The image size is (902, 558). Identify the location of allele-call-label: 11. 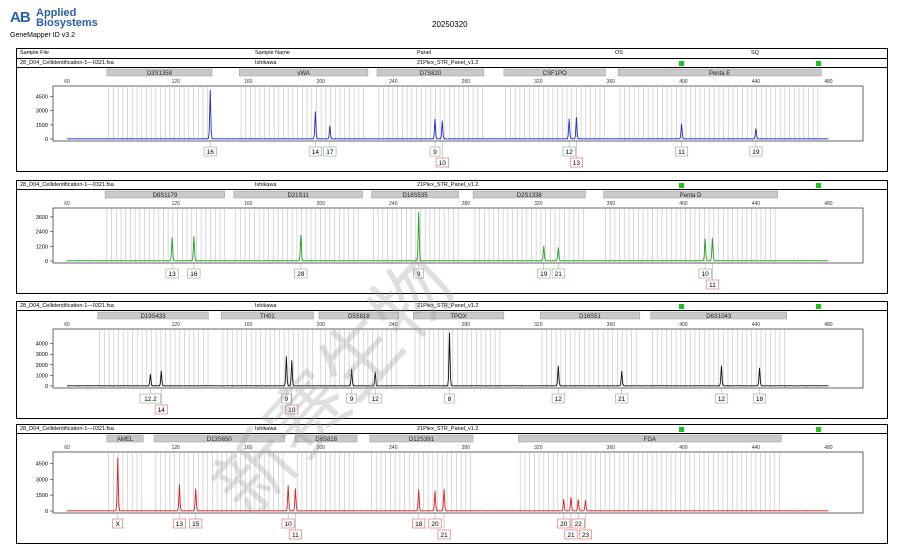
(295, 535).